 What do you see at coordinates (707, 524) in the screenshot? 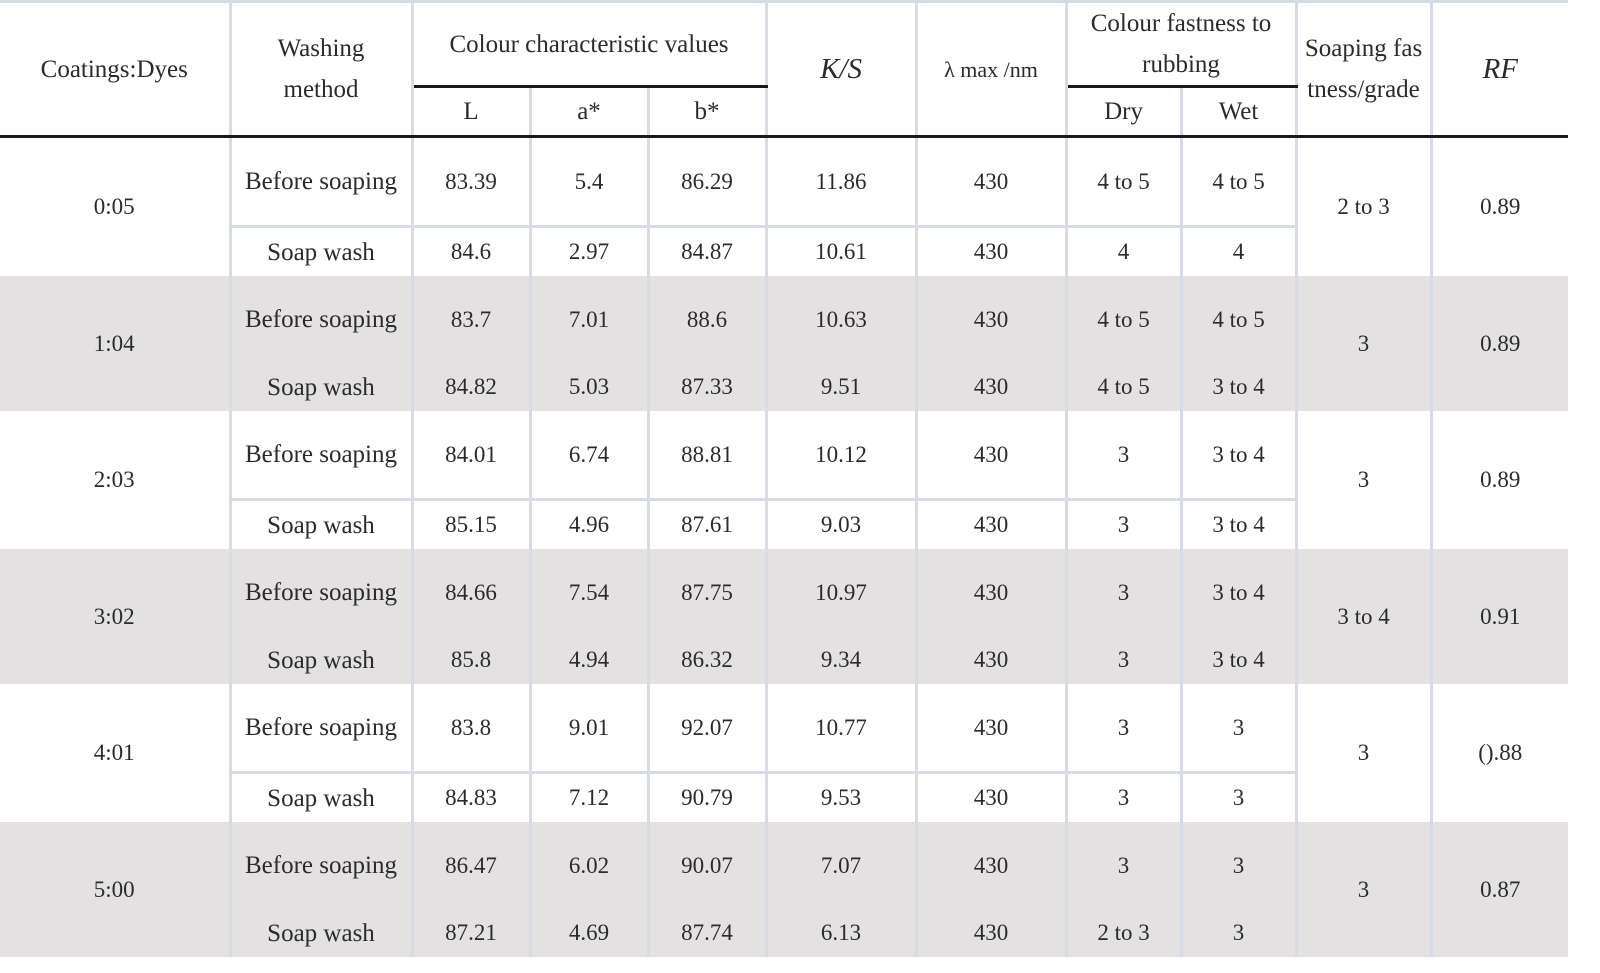
I see `b-value: 87.61` at bounding box center [707, 524].